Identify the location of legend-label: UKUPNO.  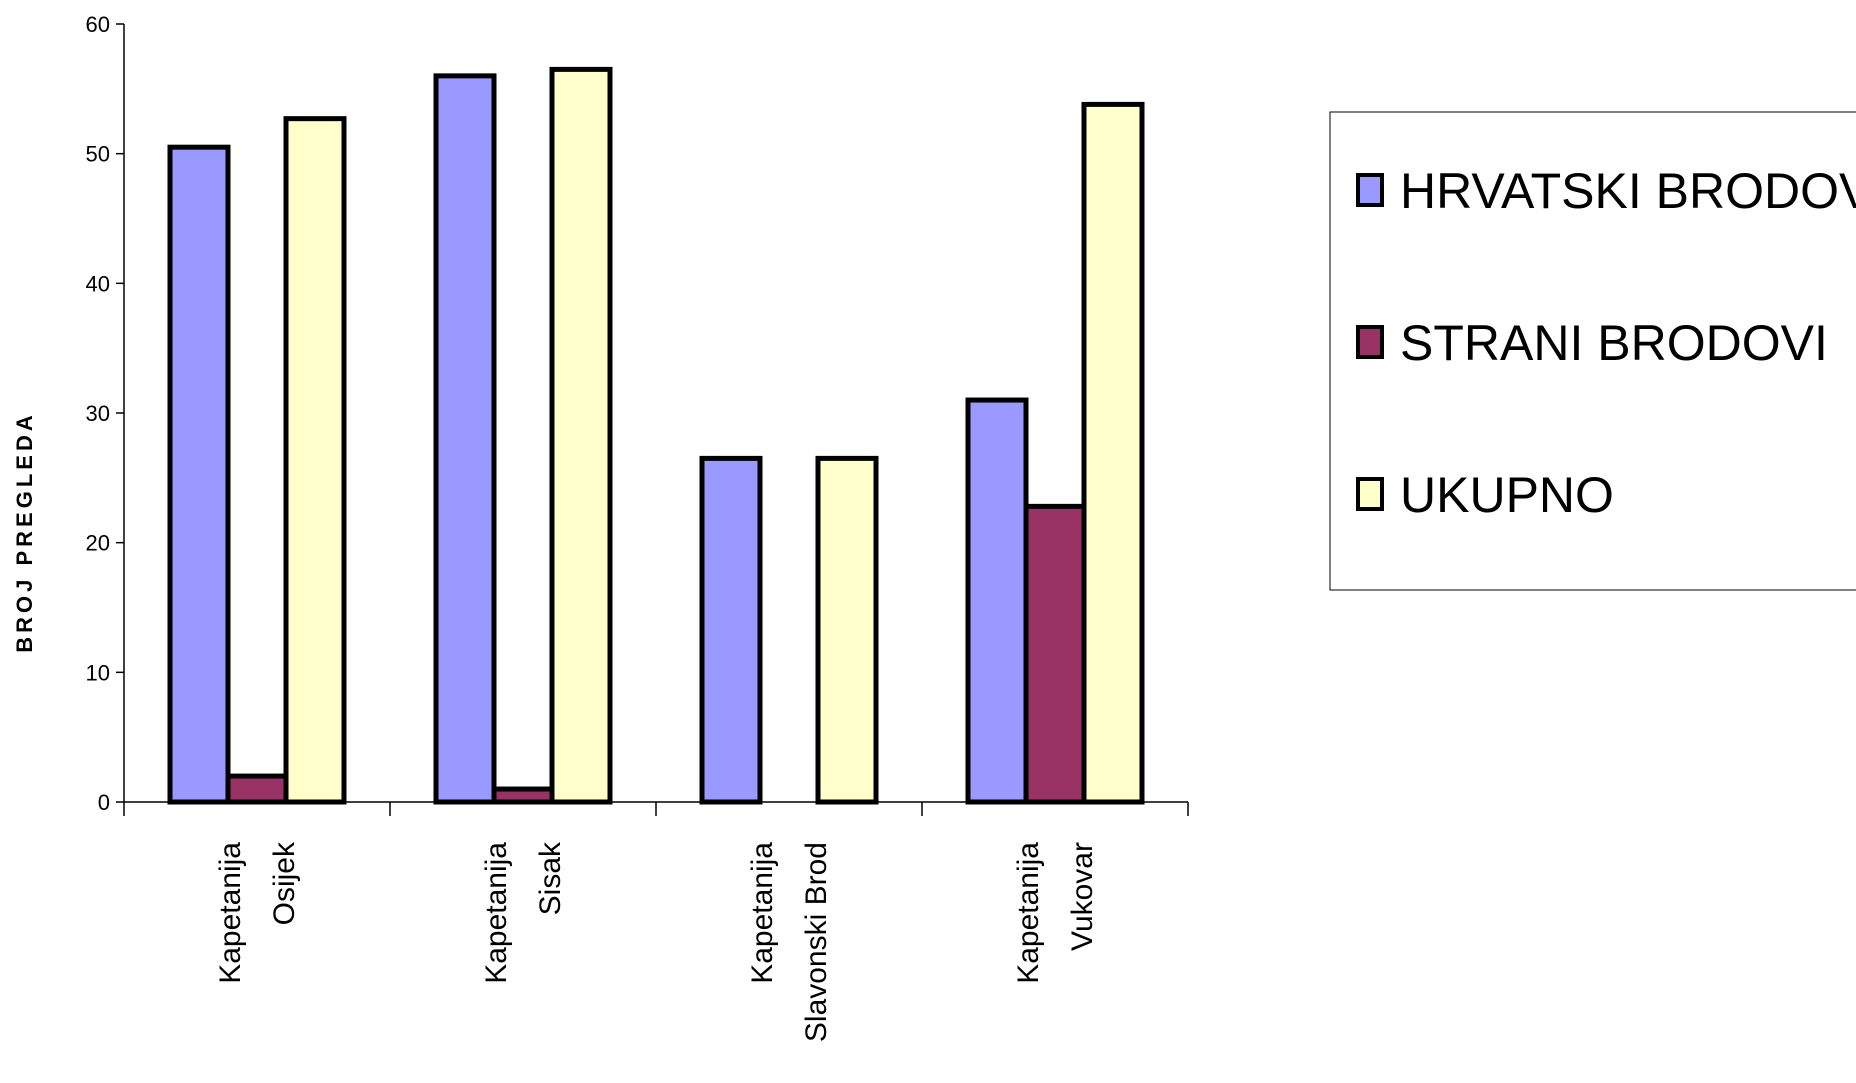
(1507, 495).